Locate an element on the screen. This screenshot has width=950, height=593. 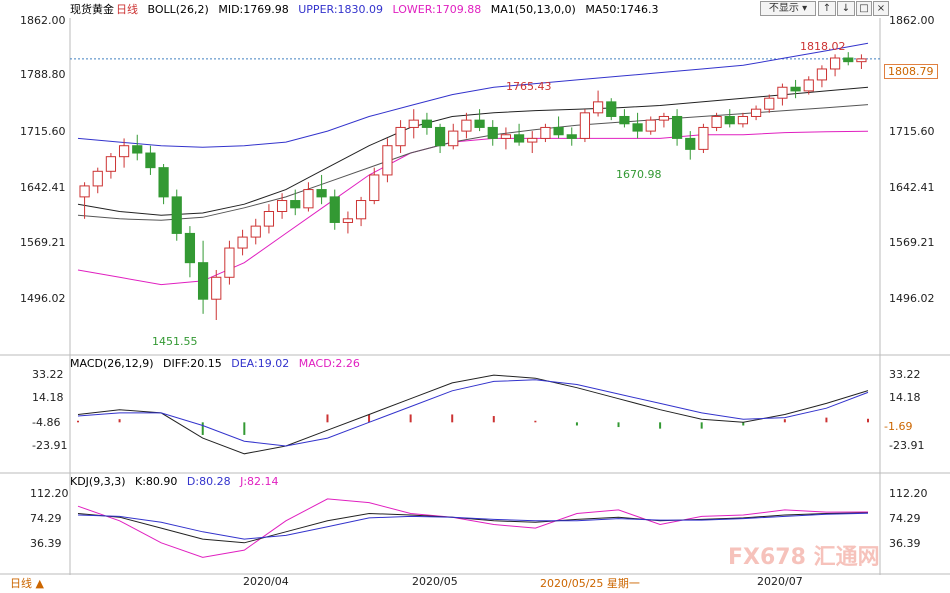
macd-tick: 14.18 is located at coordinates (905, 397).